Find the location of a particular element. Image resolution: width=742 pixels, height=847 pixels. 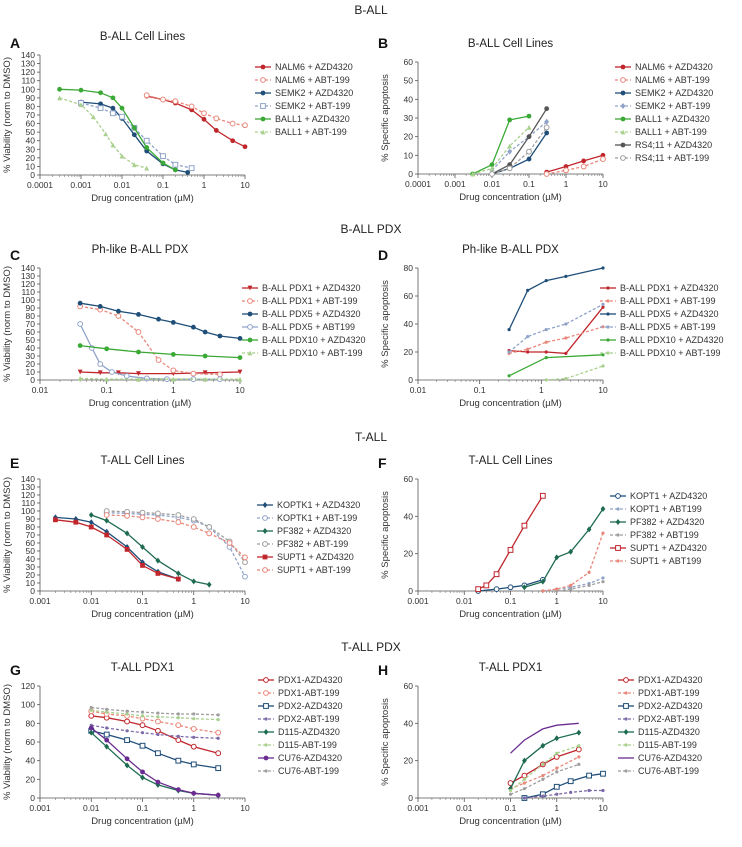

series-supt1-azd4320 is located at coordinates (117, 549).